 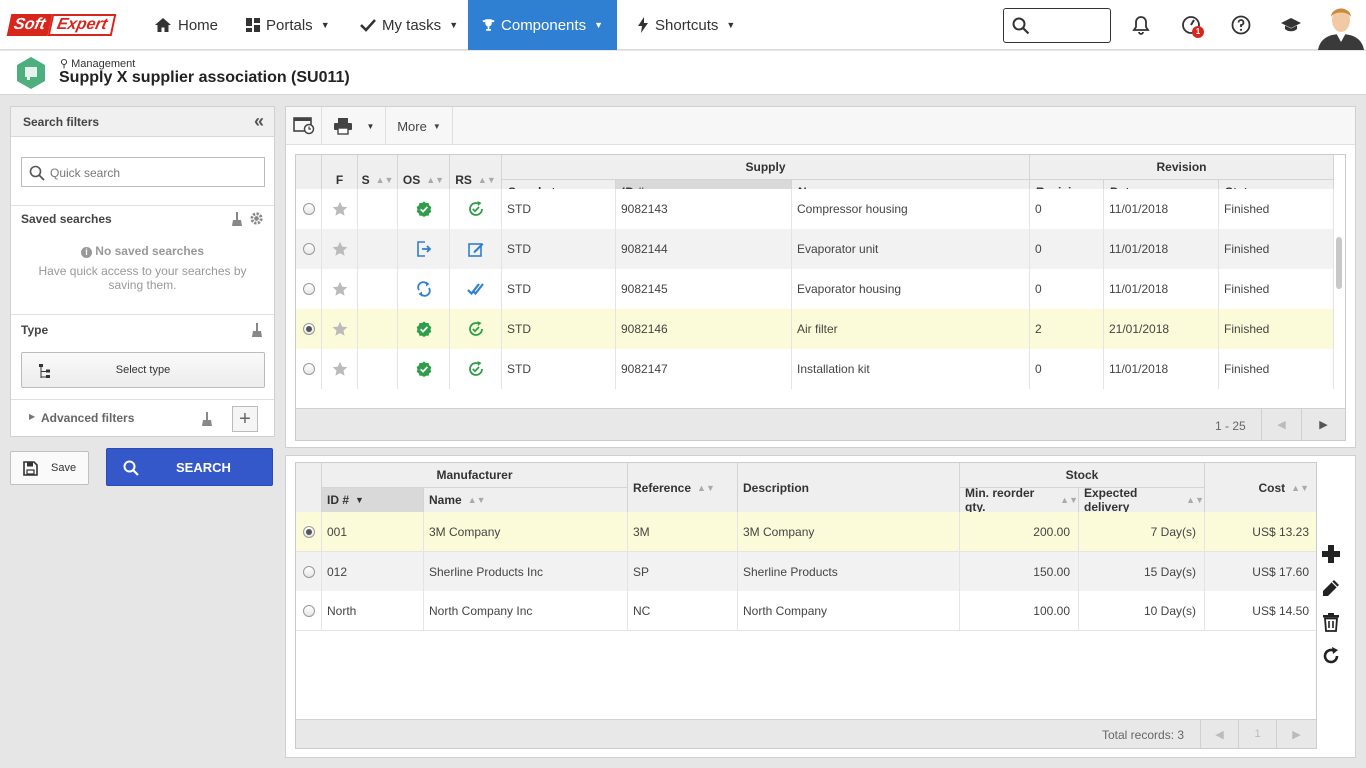 What do you see at coordinates (1142, 610) in the screenshot?
I see `cell-delivery: 10 Day(s)` at bounding box center [1142, 610].